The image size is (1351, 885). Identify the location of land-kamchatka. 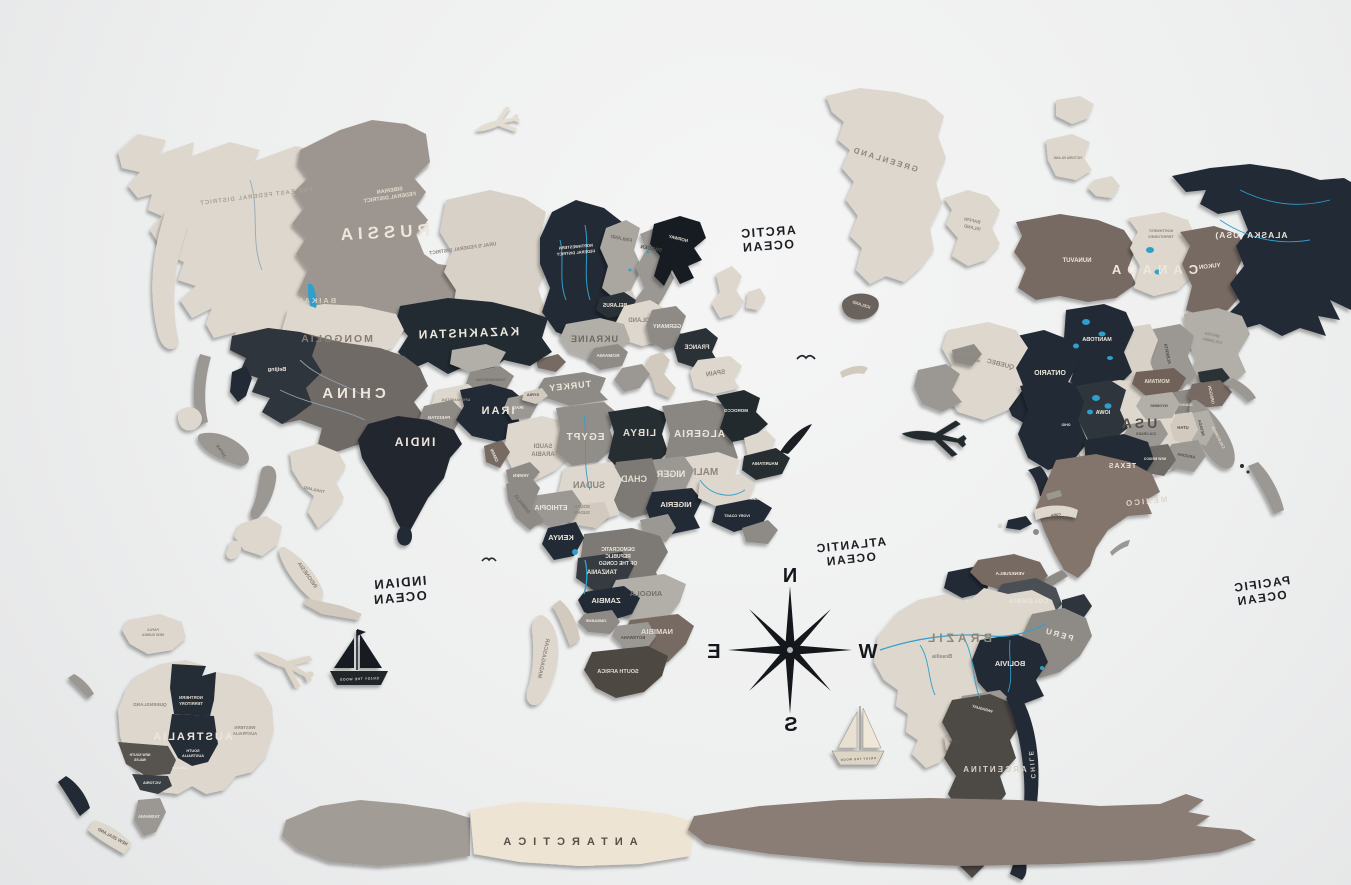
(170, 279).